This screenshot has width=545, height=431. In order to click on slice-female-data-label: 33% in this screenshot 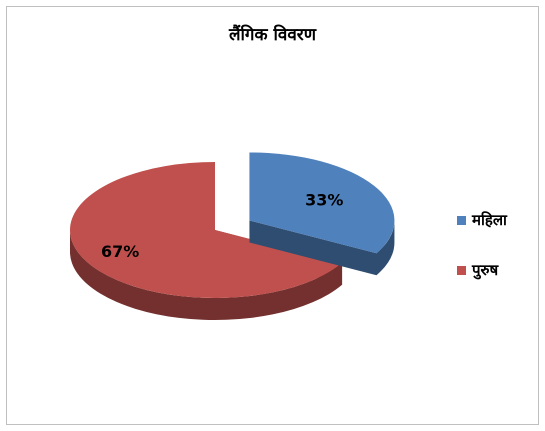, I will do `click(324, 200)`.